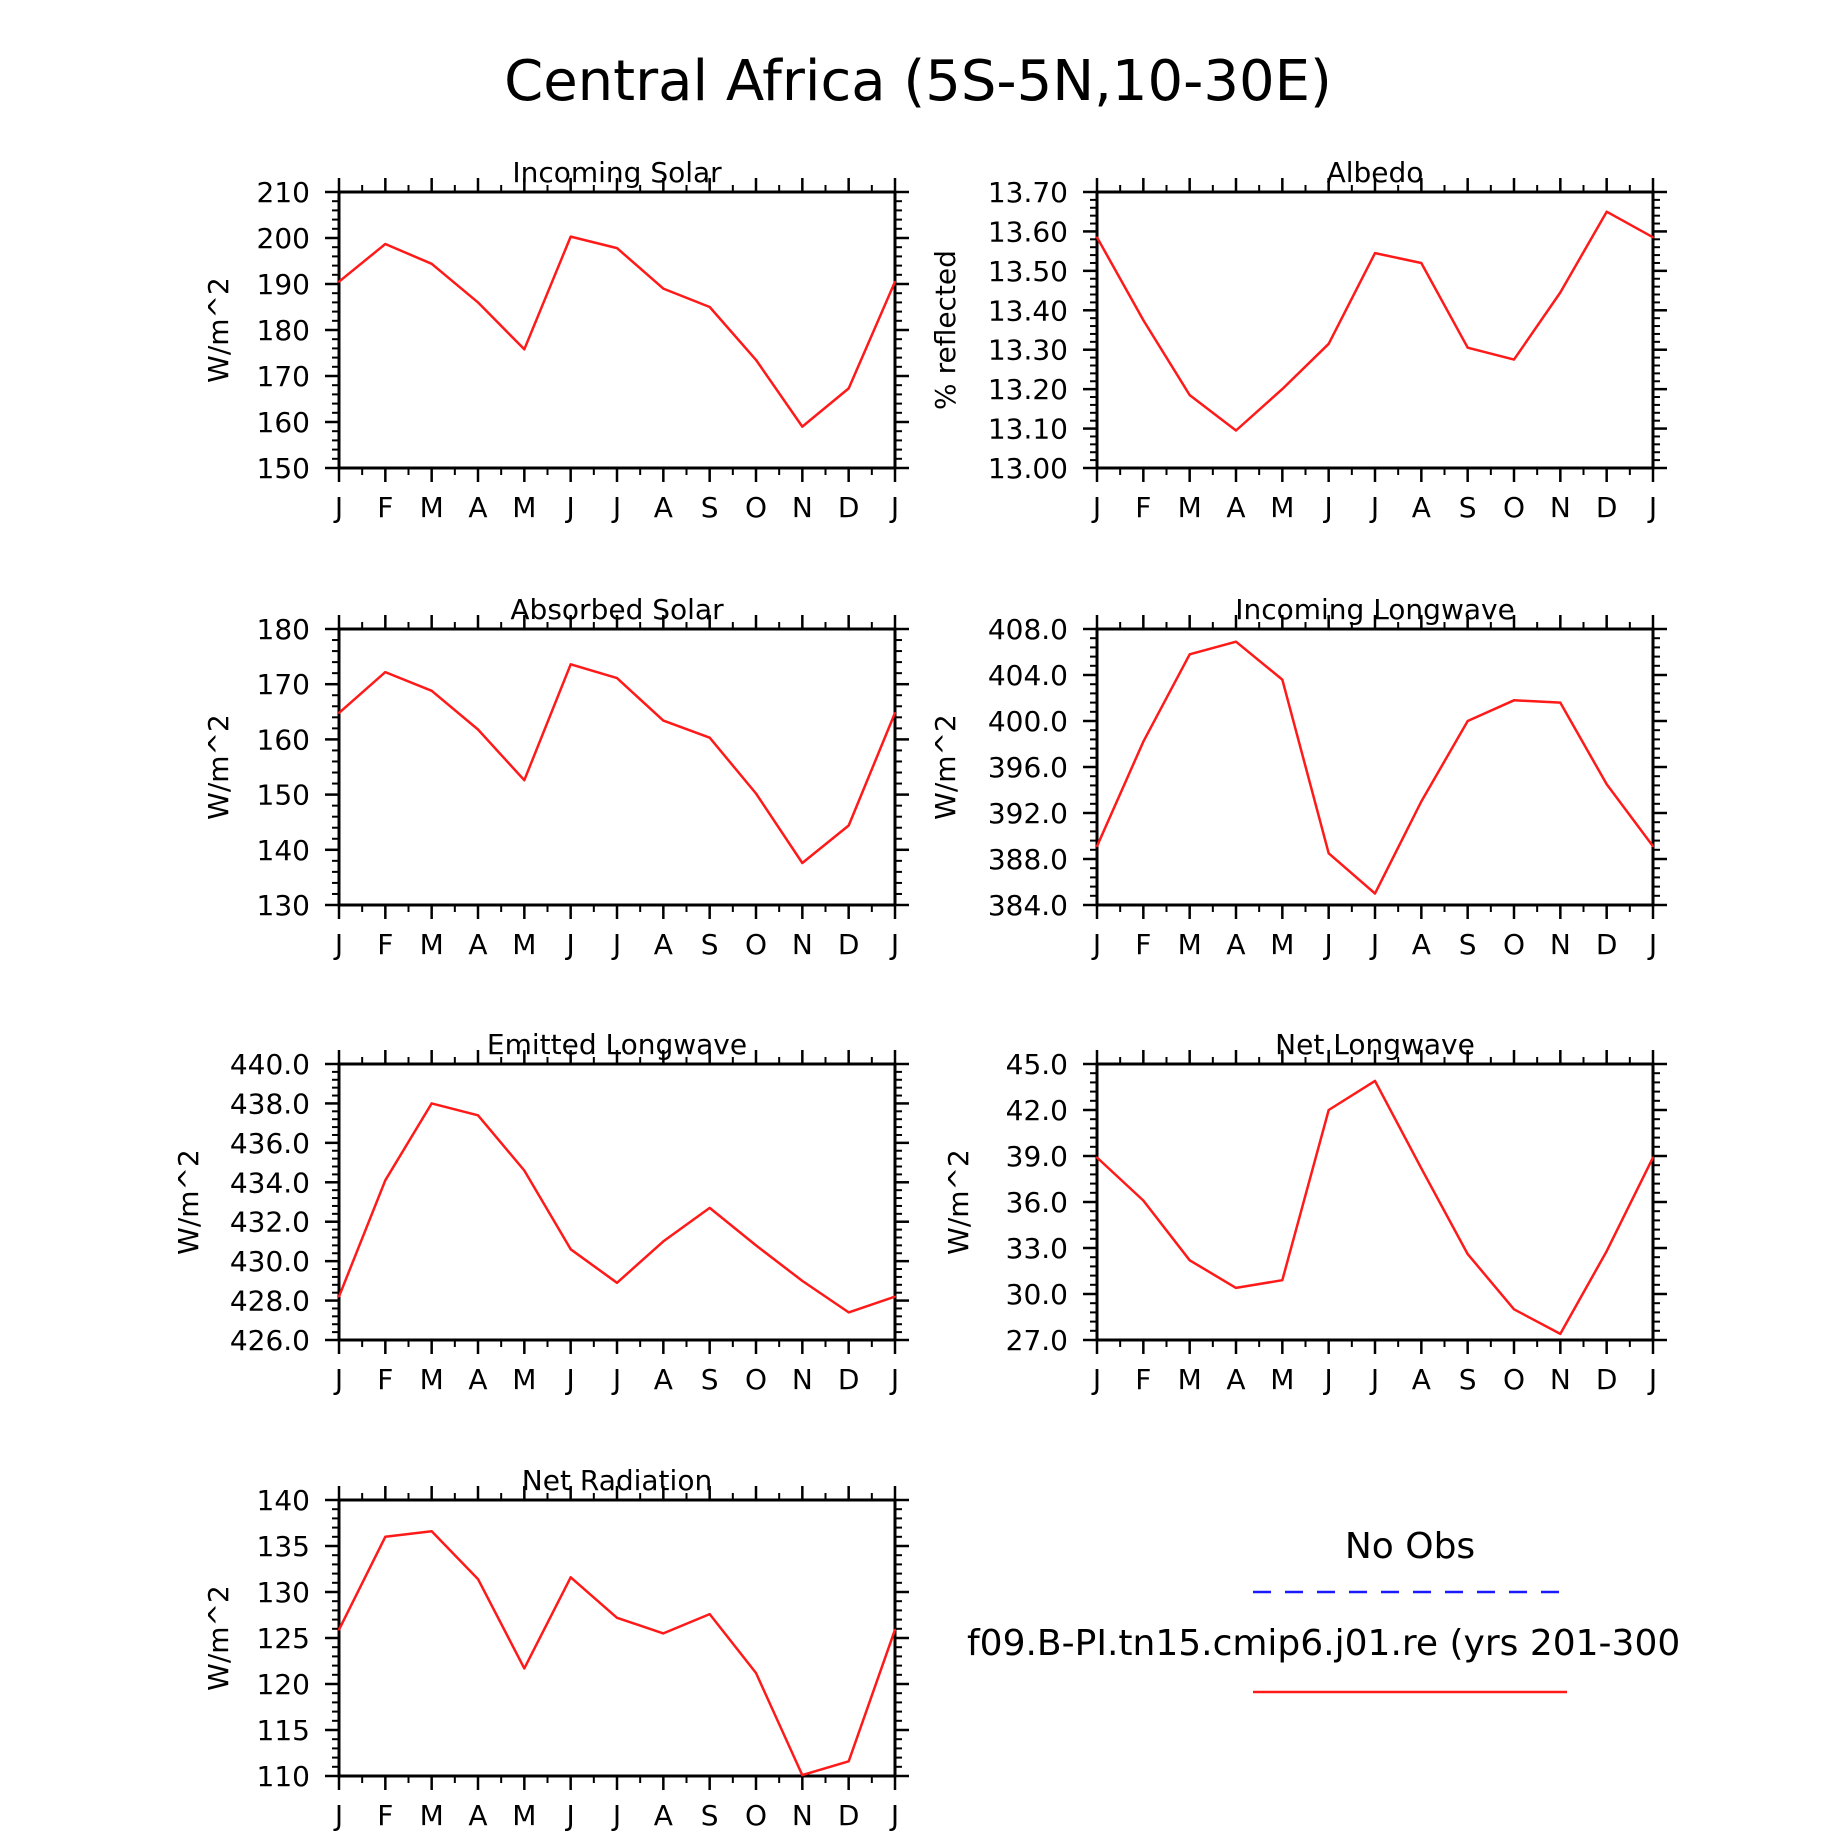 The width and height of the screenshot is (1836, 1831). What do you see at coordinates (1028, 859) in the screenshot?
I see `y-tick-label: 388.0` at bounding box center [1028, 859].